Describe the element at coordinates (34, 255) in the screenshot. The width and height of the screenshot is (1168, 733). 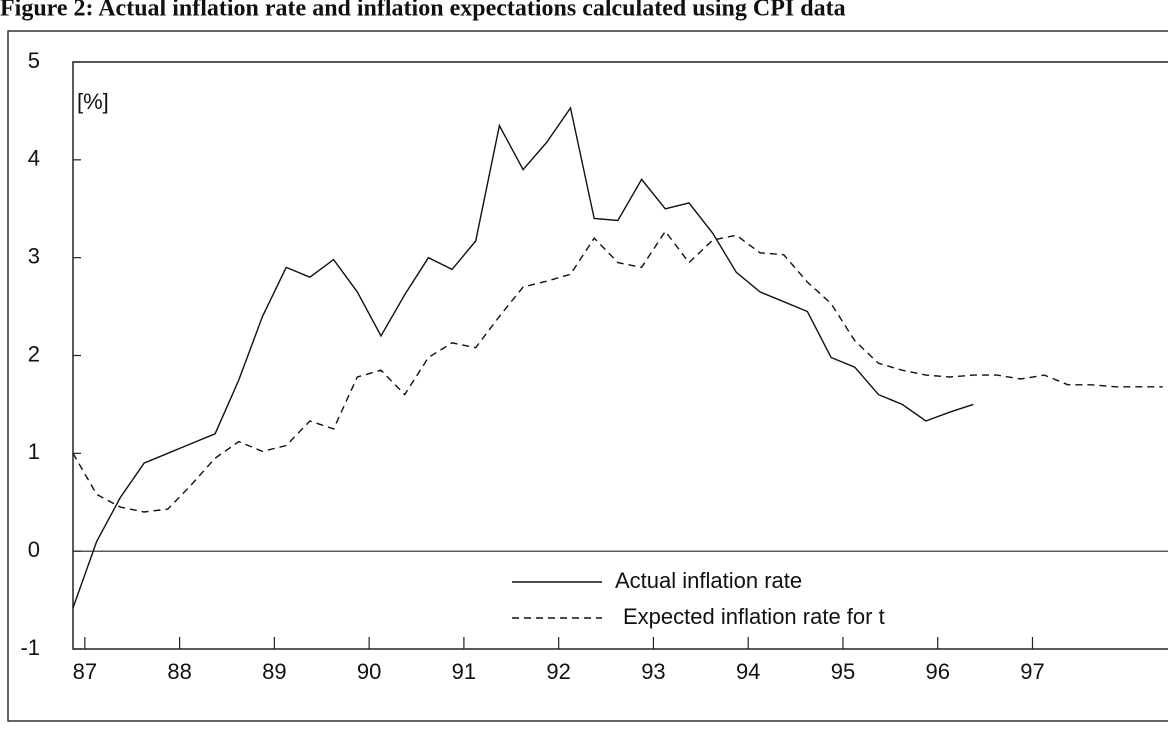
I see `y-tick-label: 3` at that location.